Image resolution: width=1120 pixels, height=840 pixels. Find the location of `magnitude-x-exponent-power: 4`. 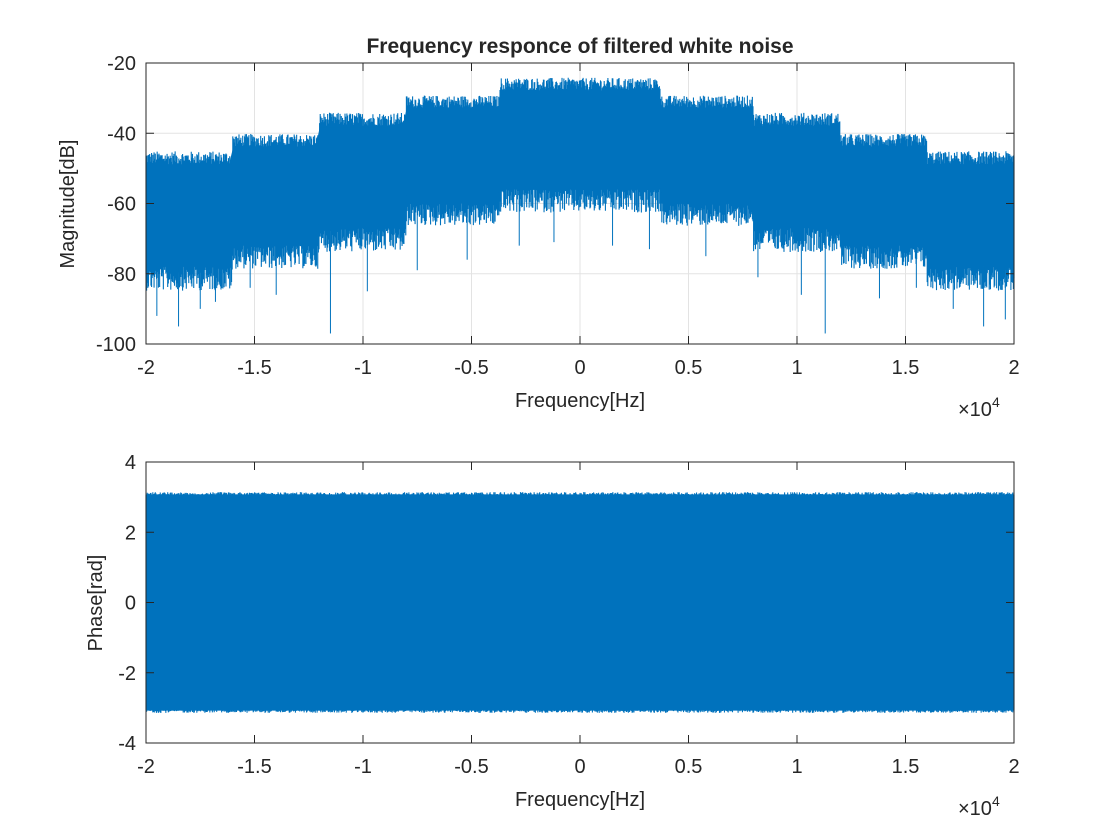

magnitude-x-exponent-power: 4 is located at coordinates (996, 402).